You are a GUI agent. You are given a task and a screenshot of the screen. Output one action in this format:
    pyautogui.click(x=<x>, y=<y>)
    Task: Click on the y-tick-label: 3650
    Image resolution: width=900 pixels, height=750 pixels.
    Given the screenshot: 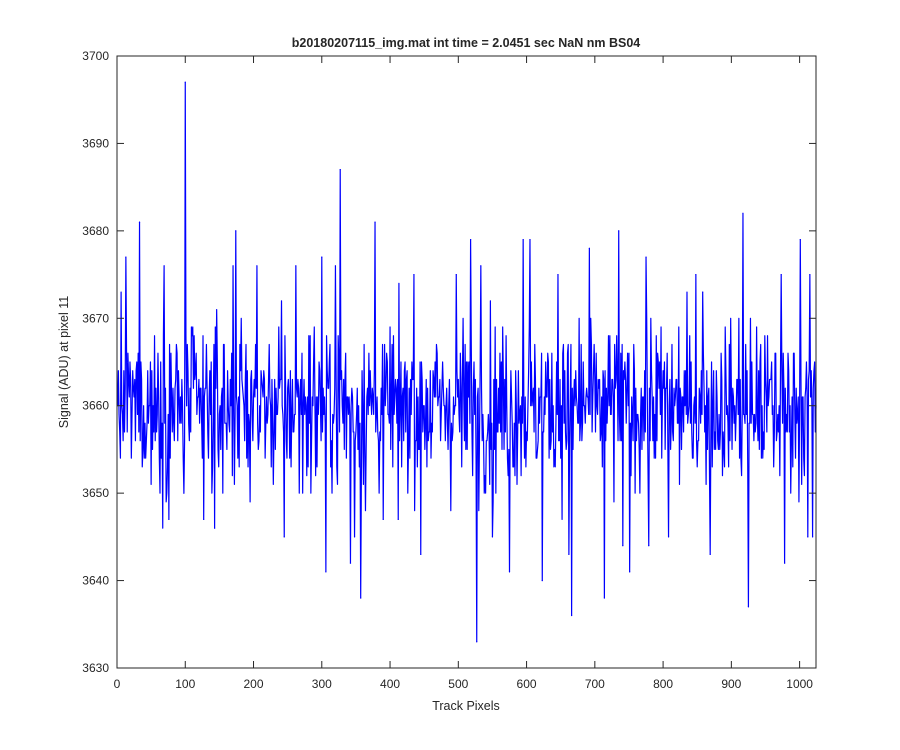 What is the action you would take?
    pyautogui.click(x=95, y=493)
    